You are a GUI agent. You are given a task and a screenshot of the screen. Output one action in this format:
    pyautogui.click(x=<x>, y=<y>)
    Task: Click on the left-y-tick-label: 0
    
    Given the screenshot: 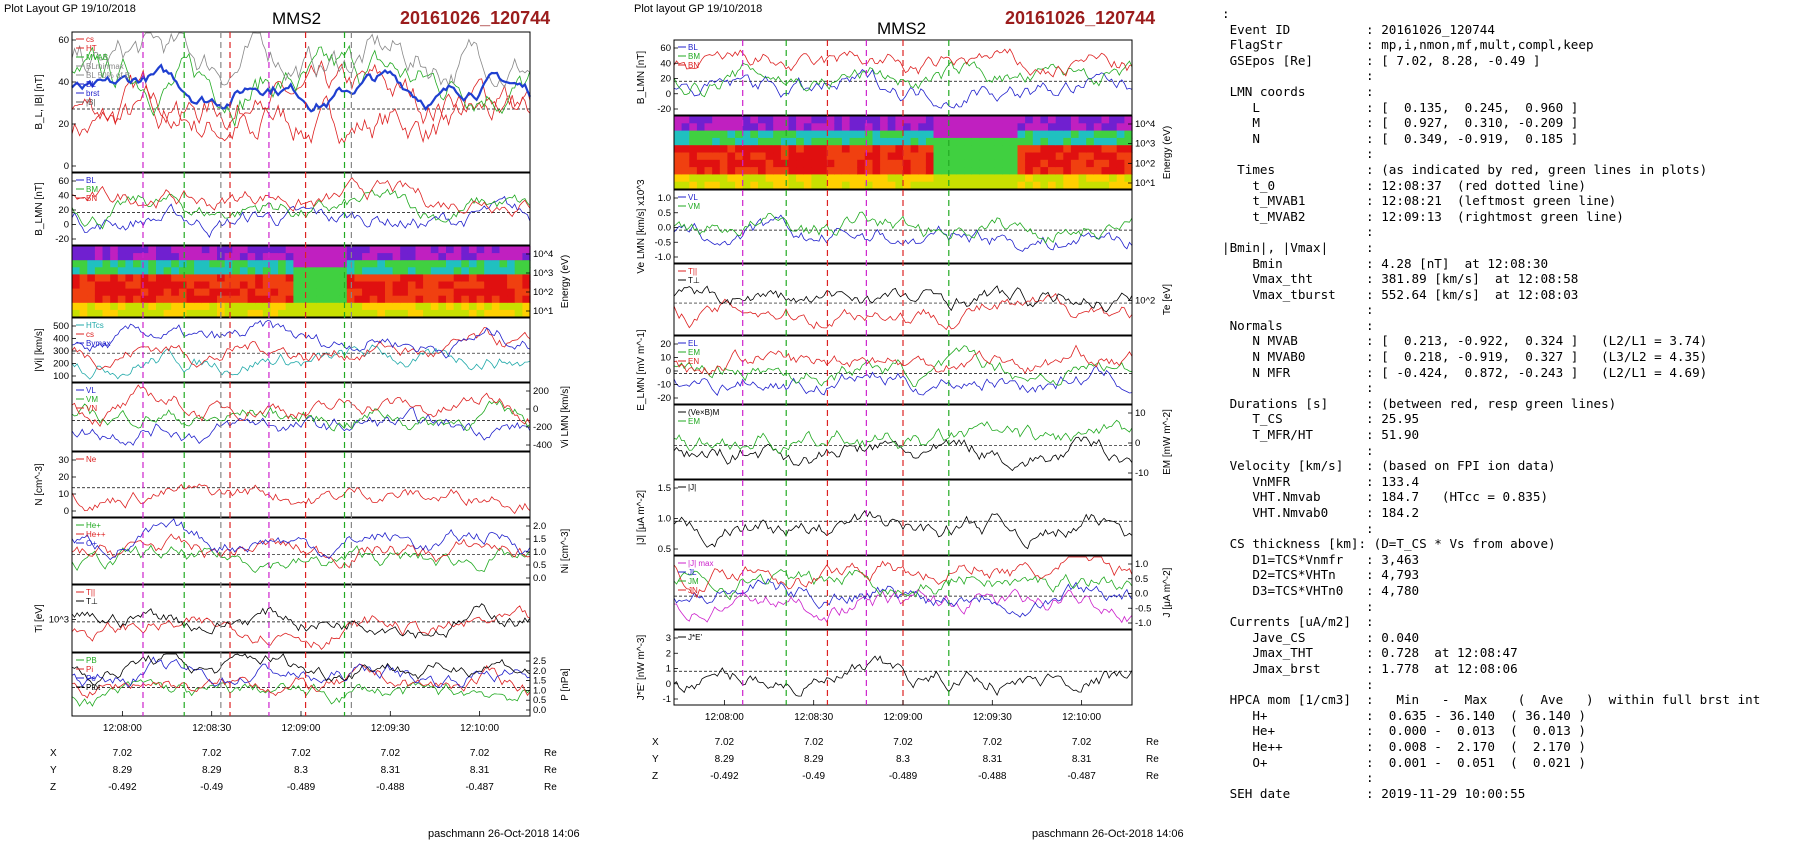 What is the action you would take?
    pyautogui.click(x=66, y=166)
    